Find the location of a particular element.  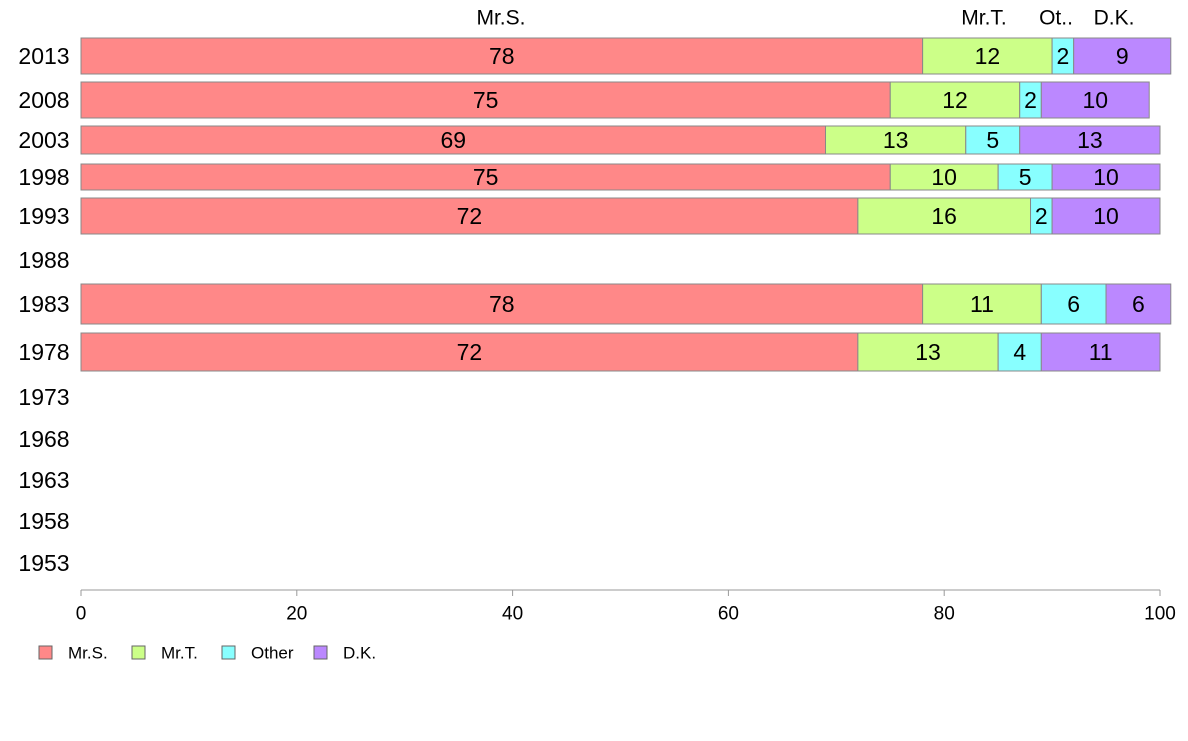

x-tick-label-80: 80 is located at coordinates (944, 614).